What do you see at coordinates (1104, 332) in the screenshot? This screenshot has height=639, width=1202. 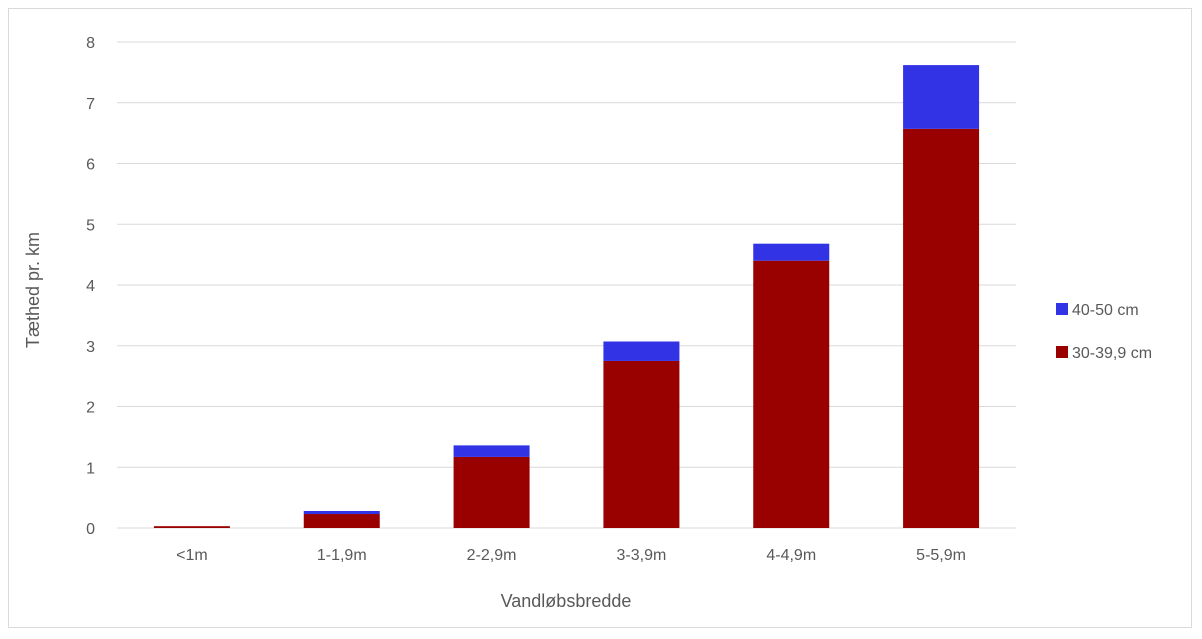 I see `legend: 40-50 cm 30-39,9 cm` at bounding box center [1104, 332].